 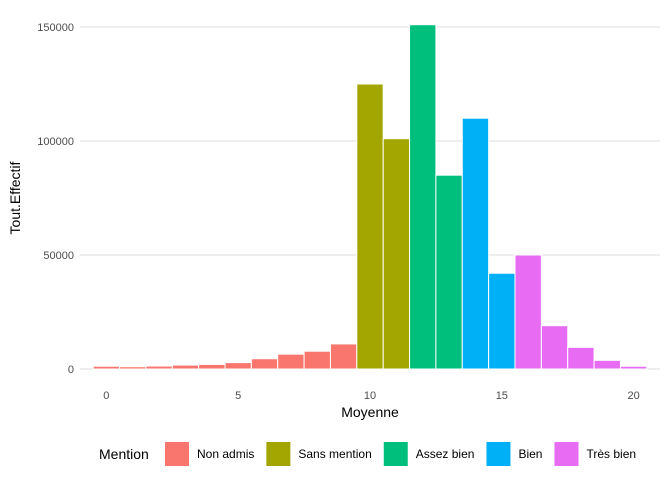 I want to click on legend-label: Très bien, so click(x=611, y=454).